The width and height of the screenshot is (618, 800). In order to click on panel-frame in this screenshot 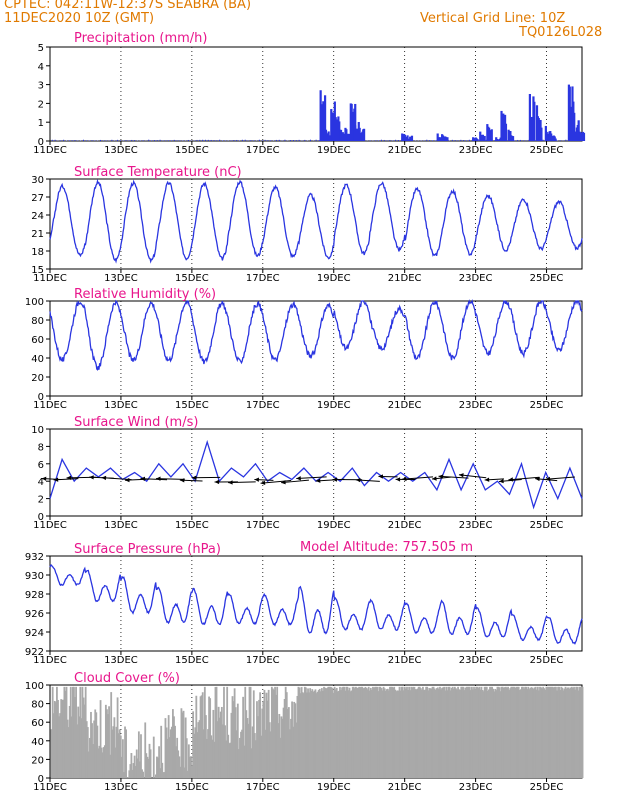, I will do `click(316, 224)`.